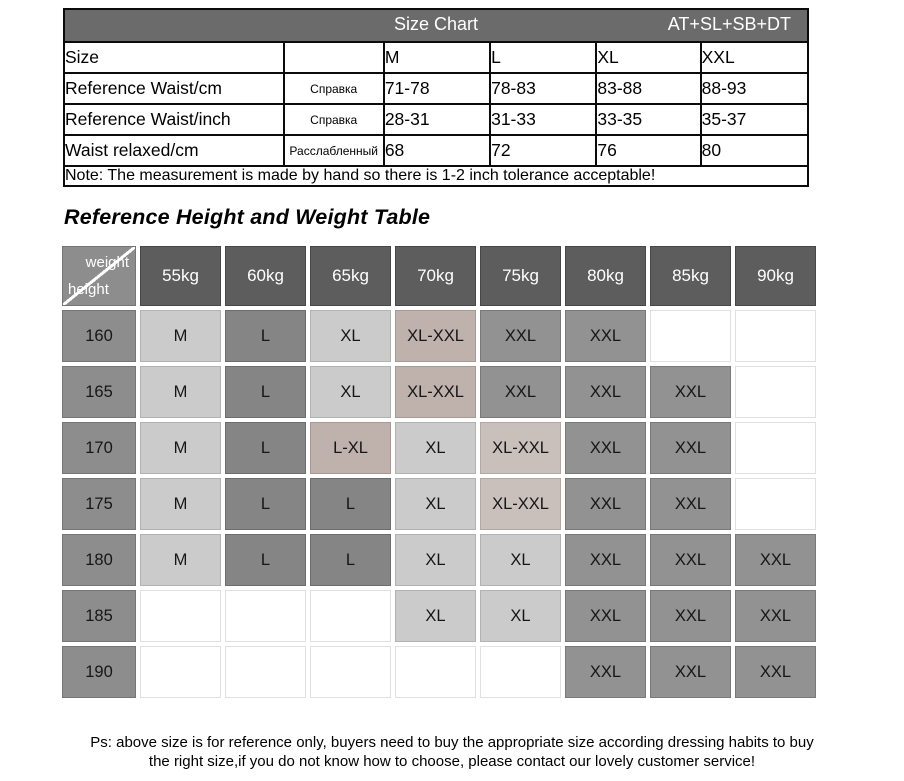  I want to click on matrix-row: 180 M L L XL XL XXL XXL XXL, so click(439, 560).